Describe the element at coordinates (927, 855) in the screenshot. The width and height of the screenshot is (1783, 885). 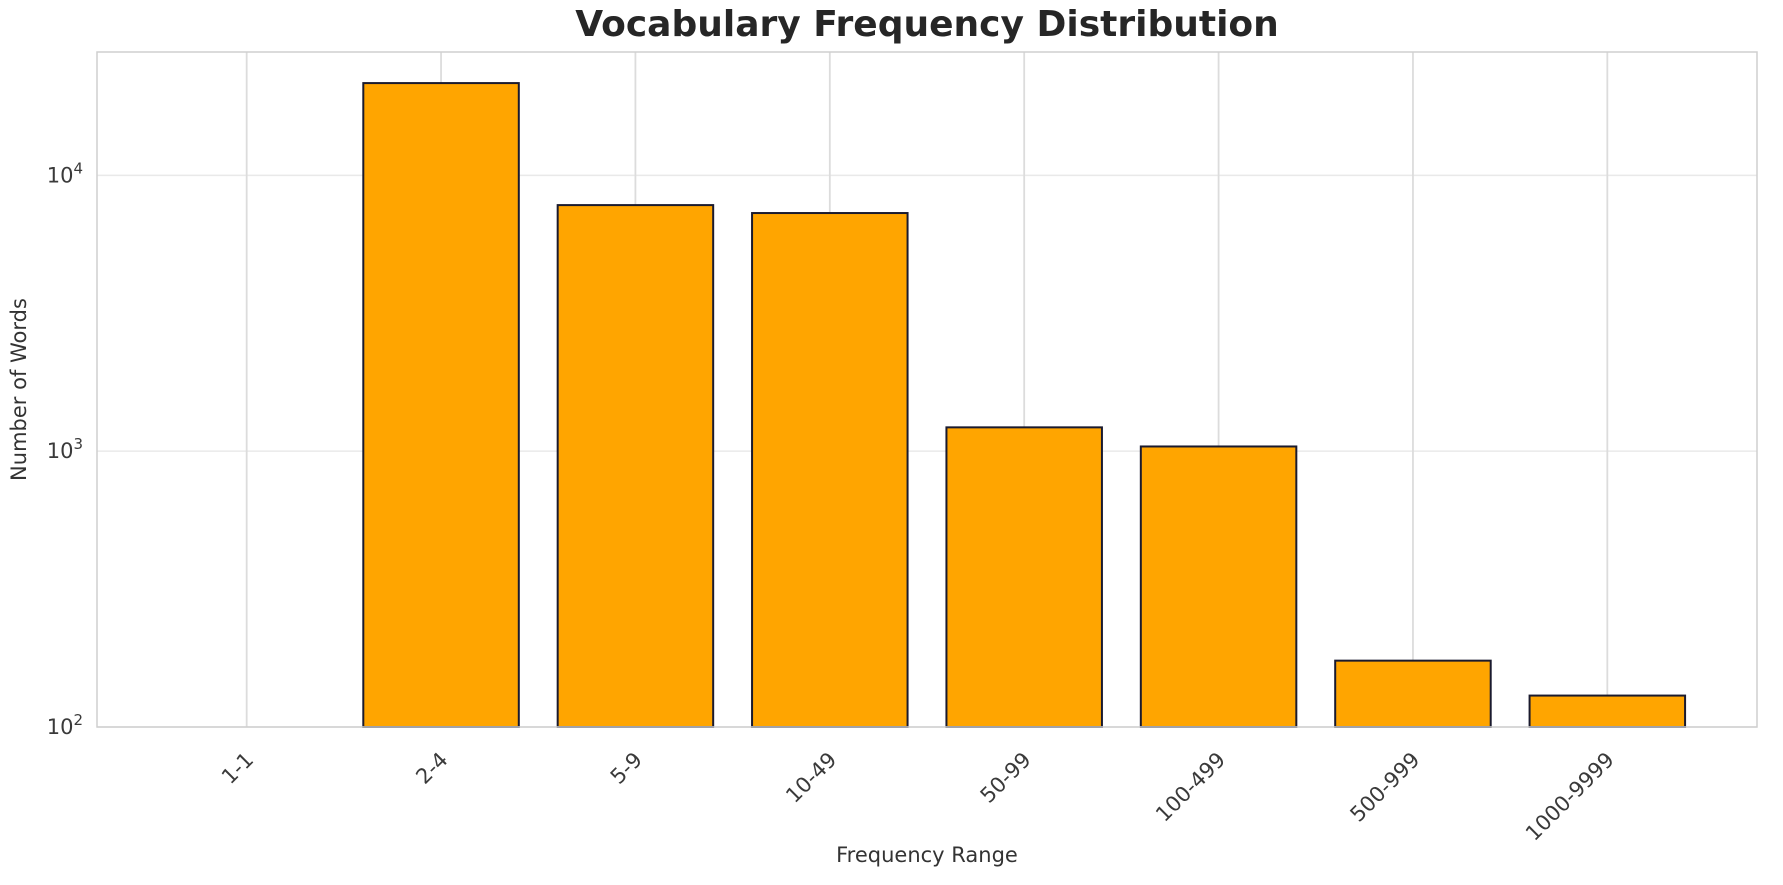
I see `x-axis-label: Frequency Range` at that location.